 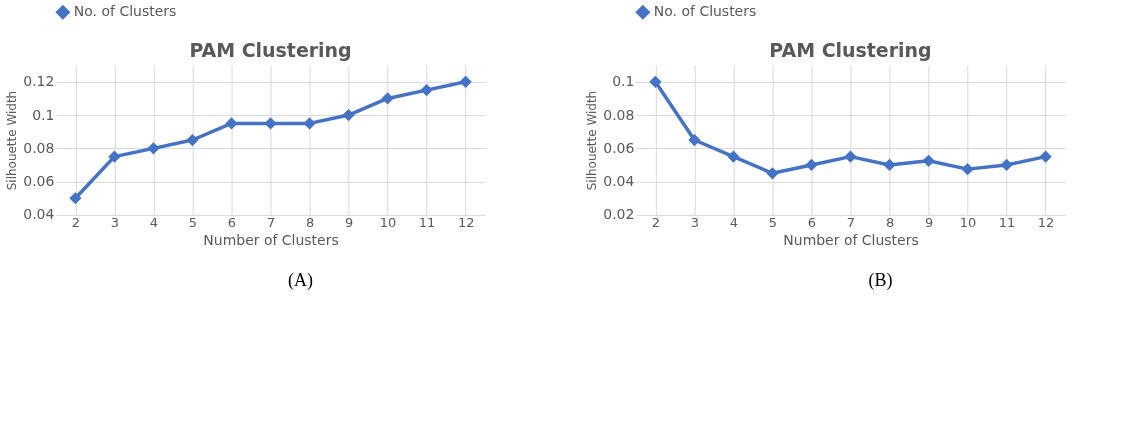 I want to click on text: (A), so click(x=300, y=280).